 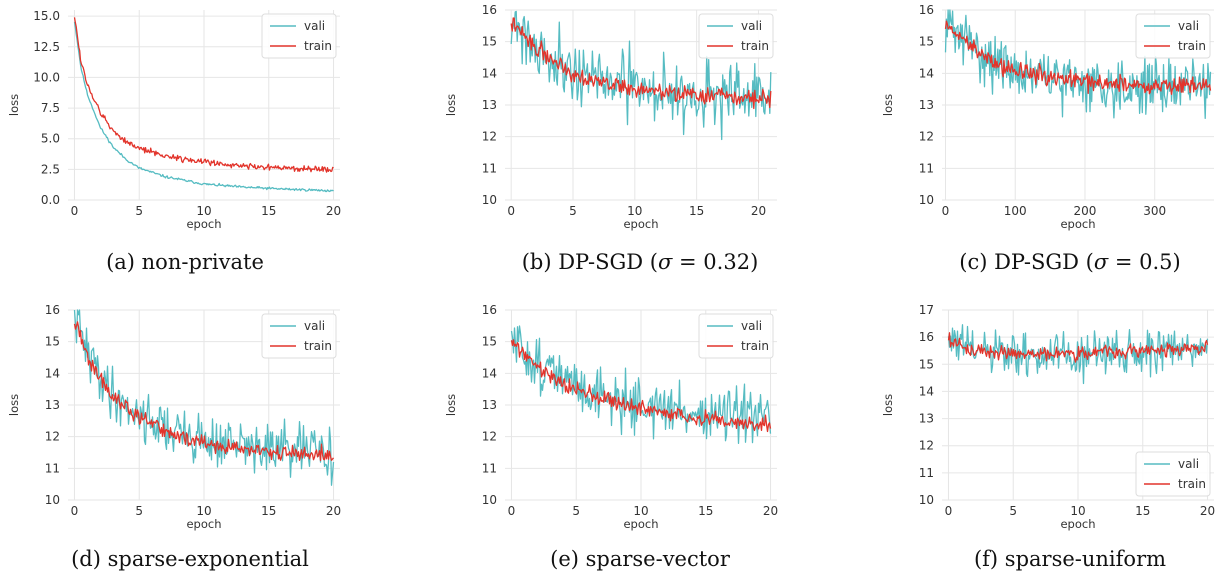 I want to click on y-tick-label: 12.5, so click(x=46, y=47).